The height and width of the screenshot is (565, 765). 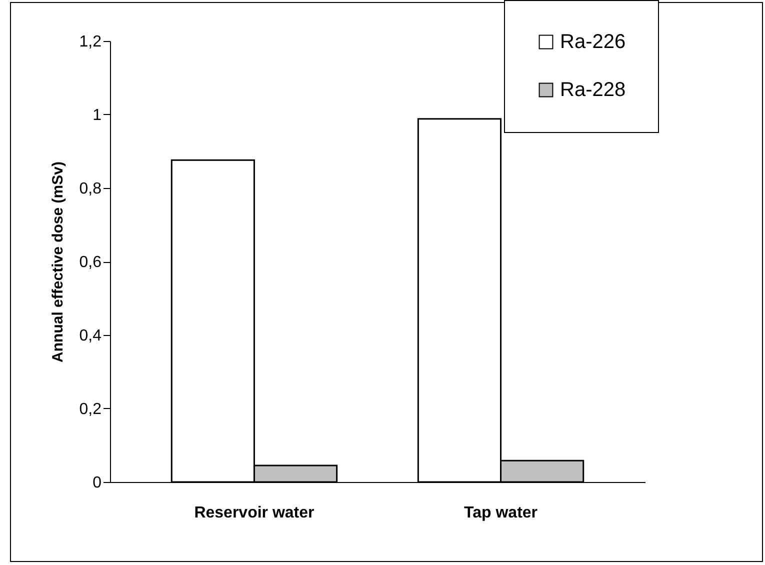 I want to click on legend-label: Ra-226, so click(x=593, y=42).